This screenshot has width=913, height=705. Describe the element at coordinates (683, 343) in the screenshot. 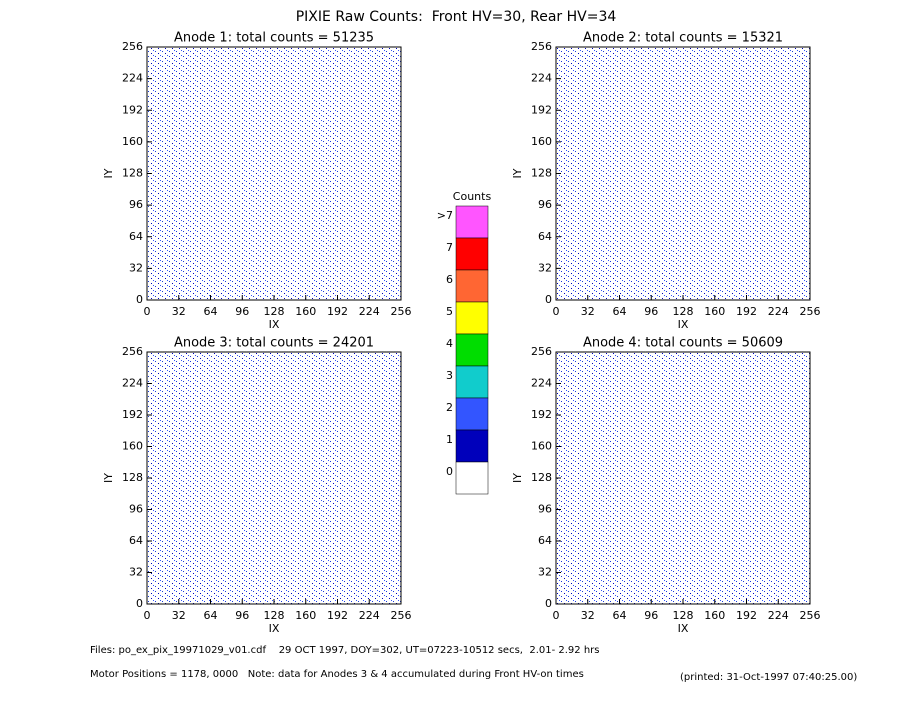

I see `panel-title: Anode 4: total counts = 50609` at that location.